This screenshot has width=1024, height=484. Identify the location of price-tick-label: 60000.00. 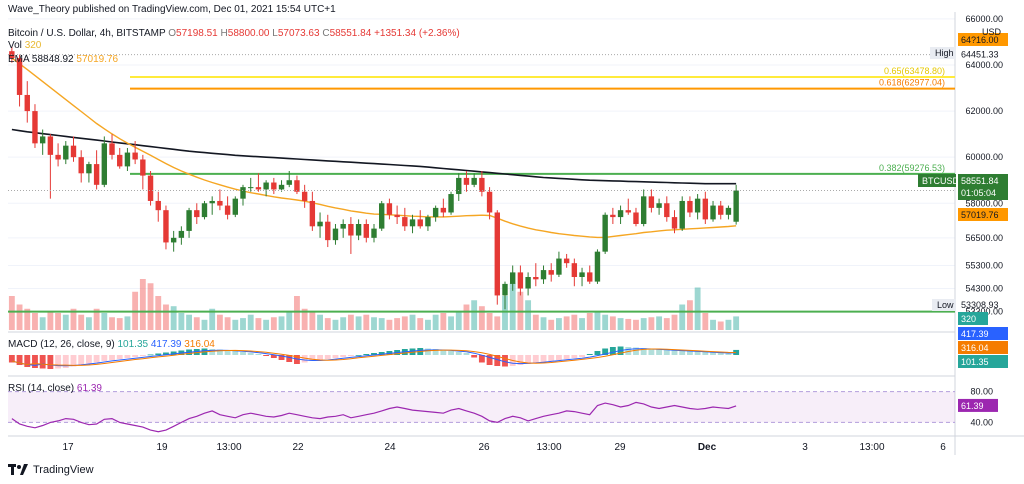
(984, 157).